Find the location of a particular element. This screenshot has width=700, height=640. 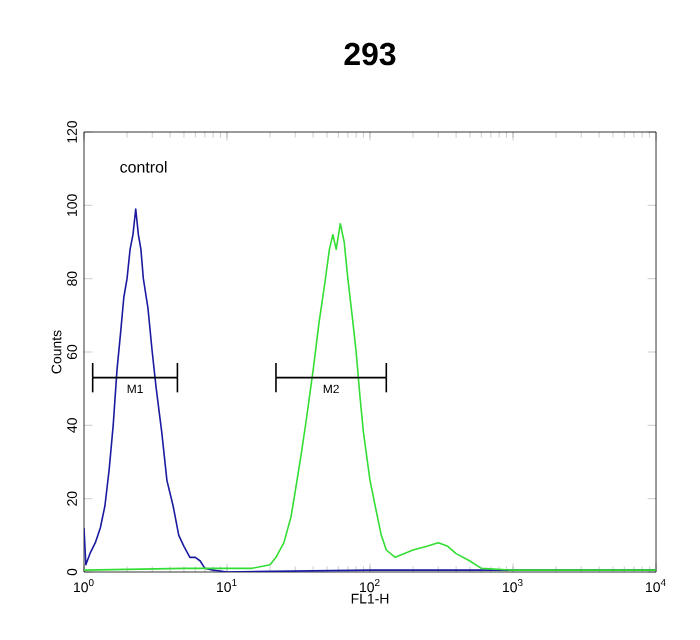

chart-title: 293 is located at coordinates (370, 54).